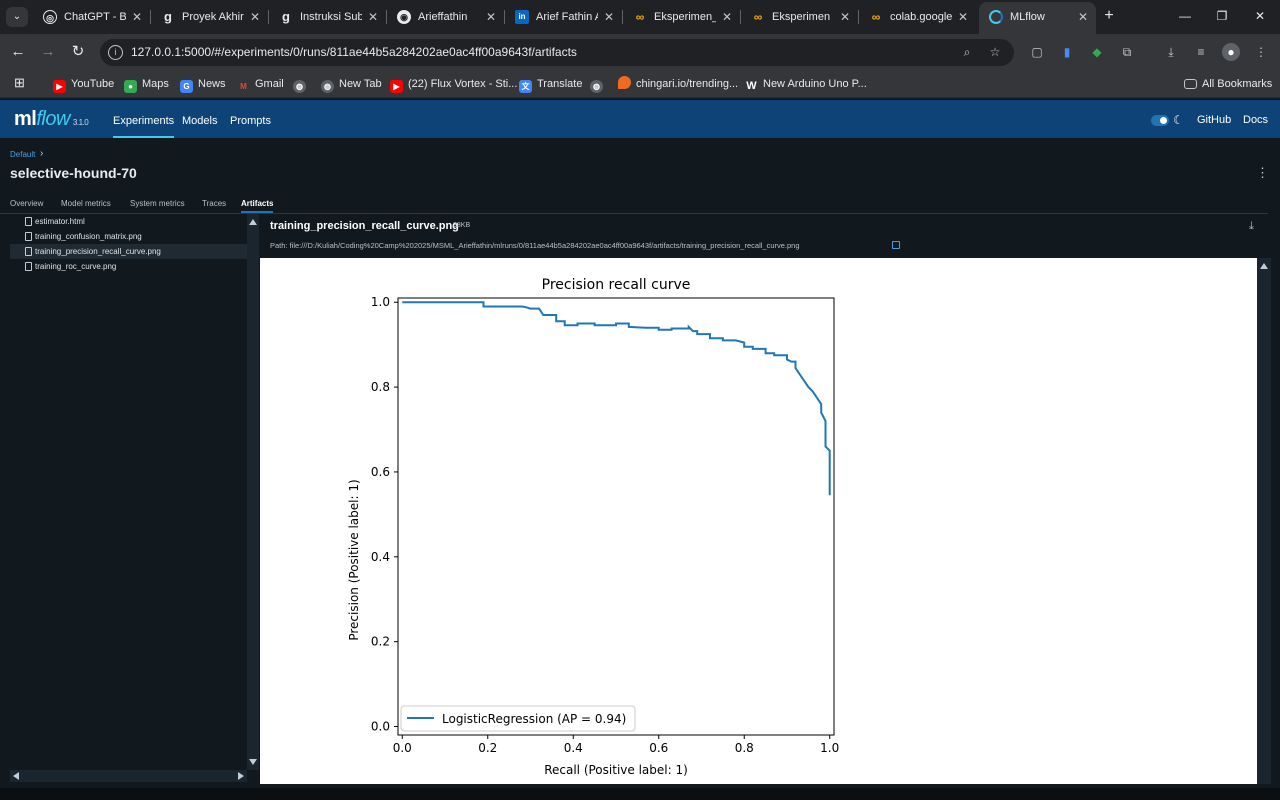 The image size is (1280, 800). I want to click on browser-tab: ◉ Arieffathin ✕, so click(446, 17).